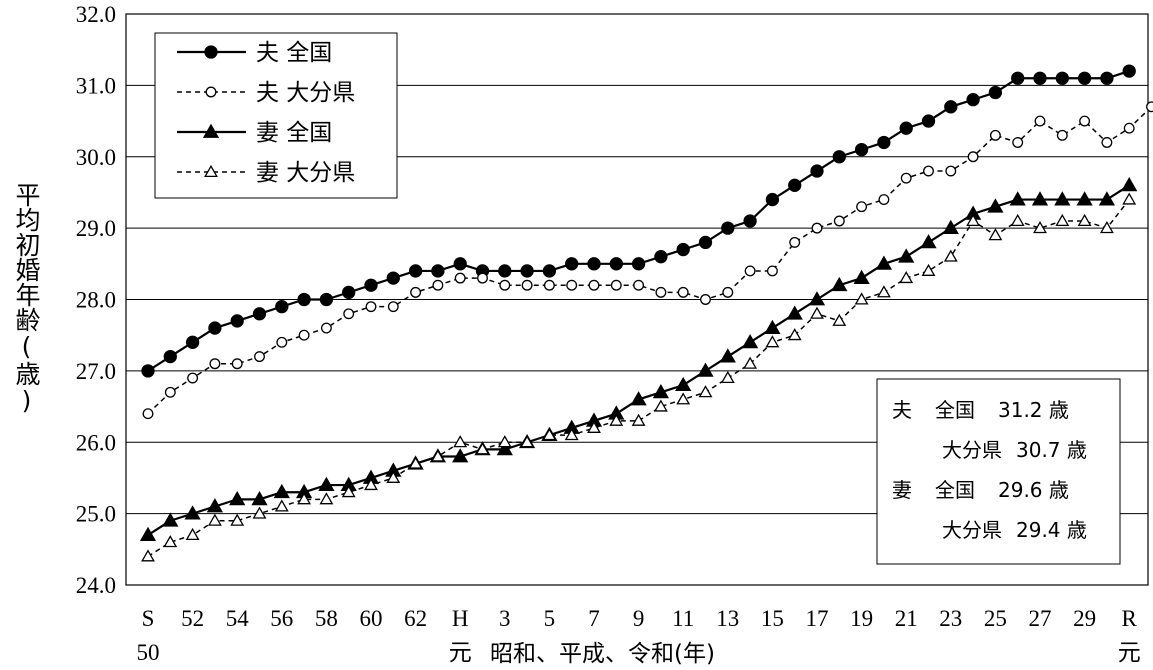 The height and width of the screenshot is (670, 1153). I want to click on x-axis-label: 昭和、平成、令和(年), so click(602, 654).